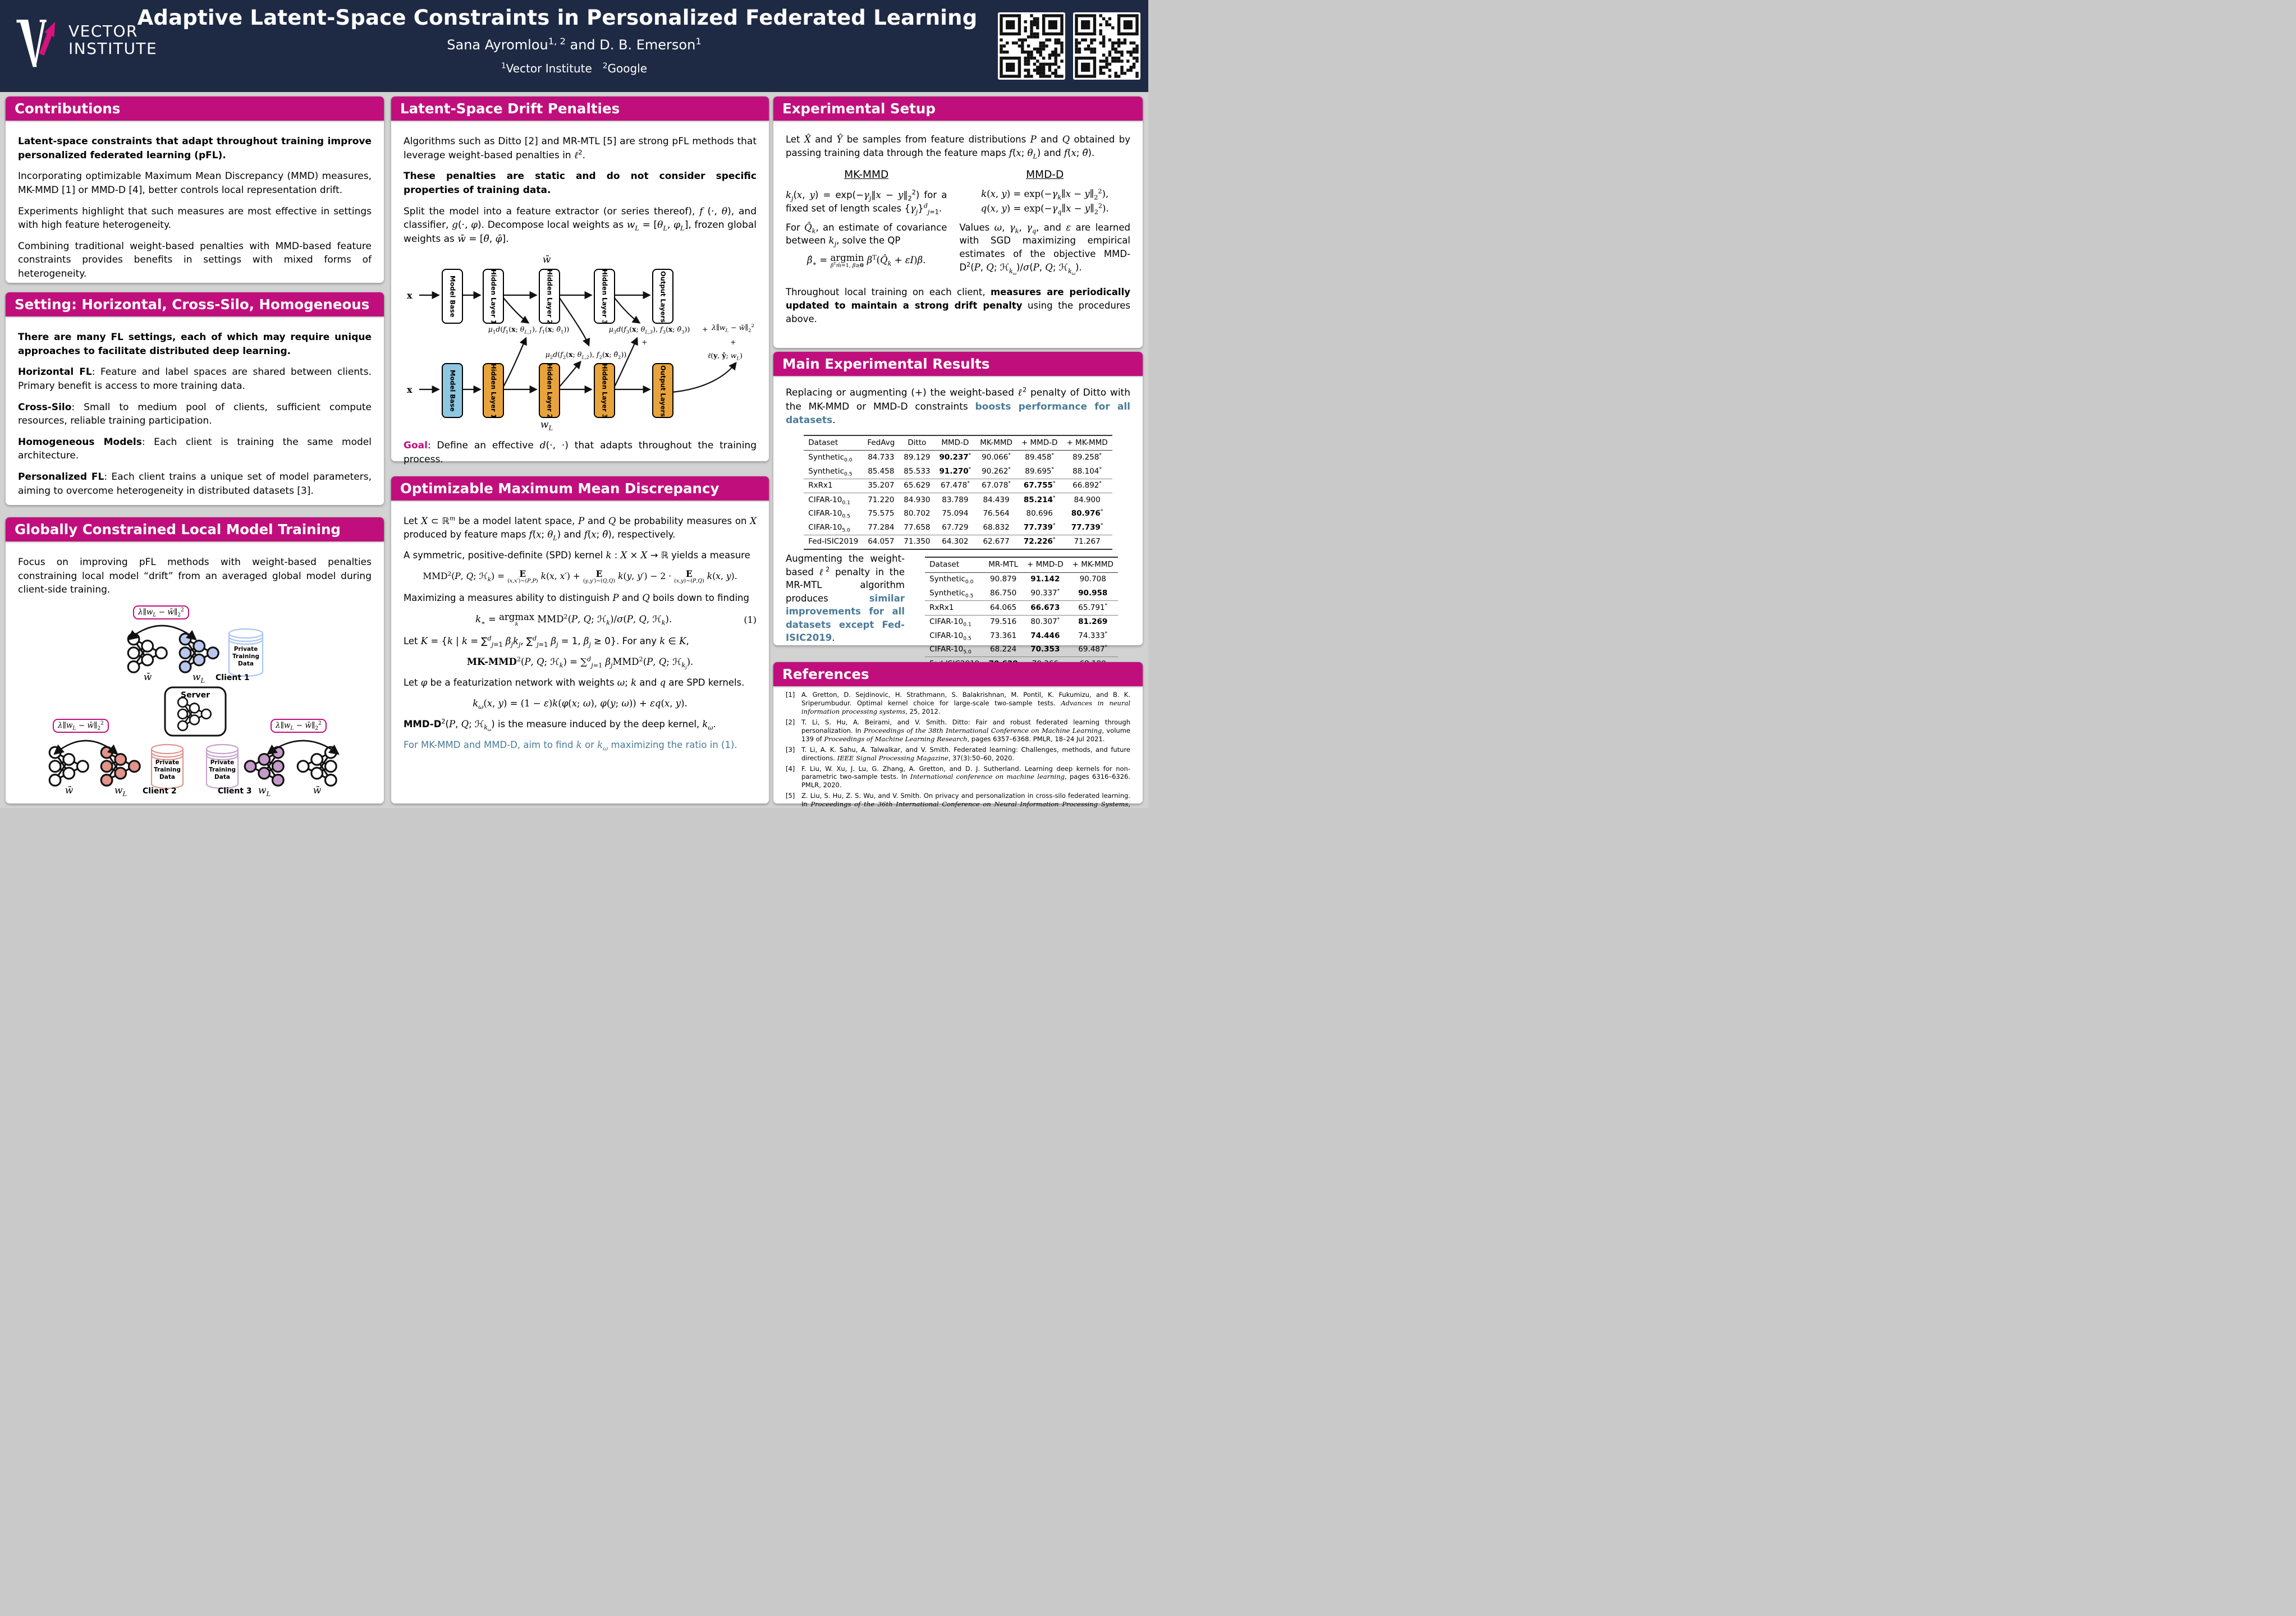  Describe the element at coordinates (494, 296) in the screenshot. I see `hidden-layer1-box: Hidden Layer 1` at that location.